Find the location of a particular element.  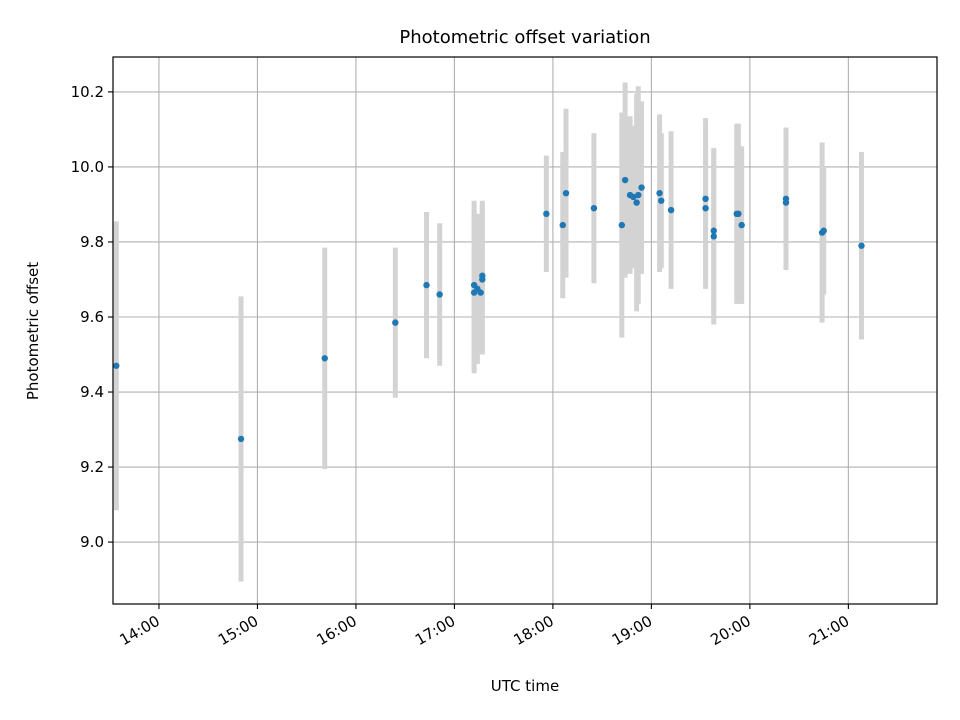

chart-title: Photometric offset variation is located at coordinates (524, 37).